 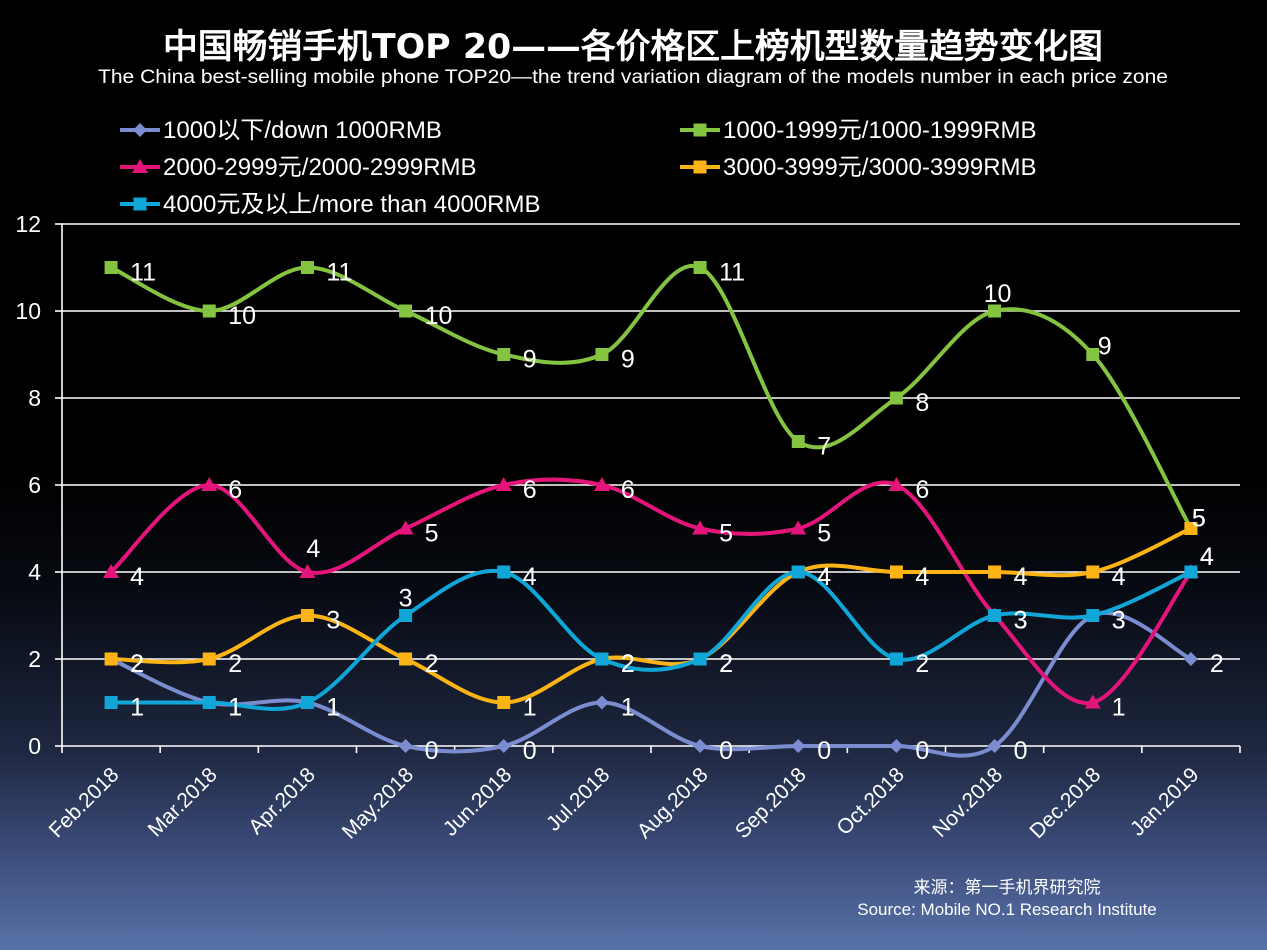 I want to click on series-4000-plus, so click(x=651, y=638).